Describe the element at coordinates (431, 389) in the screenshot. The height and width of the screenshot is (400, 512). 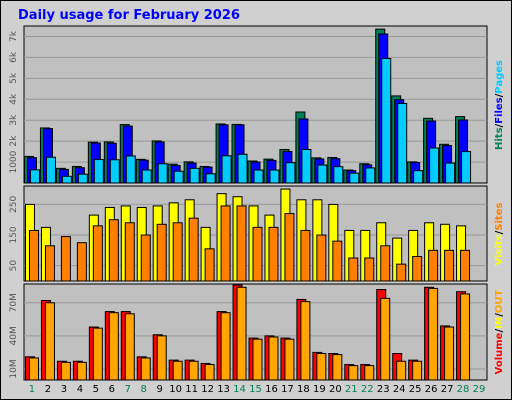
I see `x-tick-label-day-26: 26` at that location.